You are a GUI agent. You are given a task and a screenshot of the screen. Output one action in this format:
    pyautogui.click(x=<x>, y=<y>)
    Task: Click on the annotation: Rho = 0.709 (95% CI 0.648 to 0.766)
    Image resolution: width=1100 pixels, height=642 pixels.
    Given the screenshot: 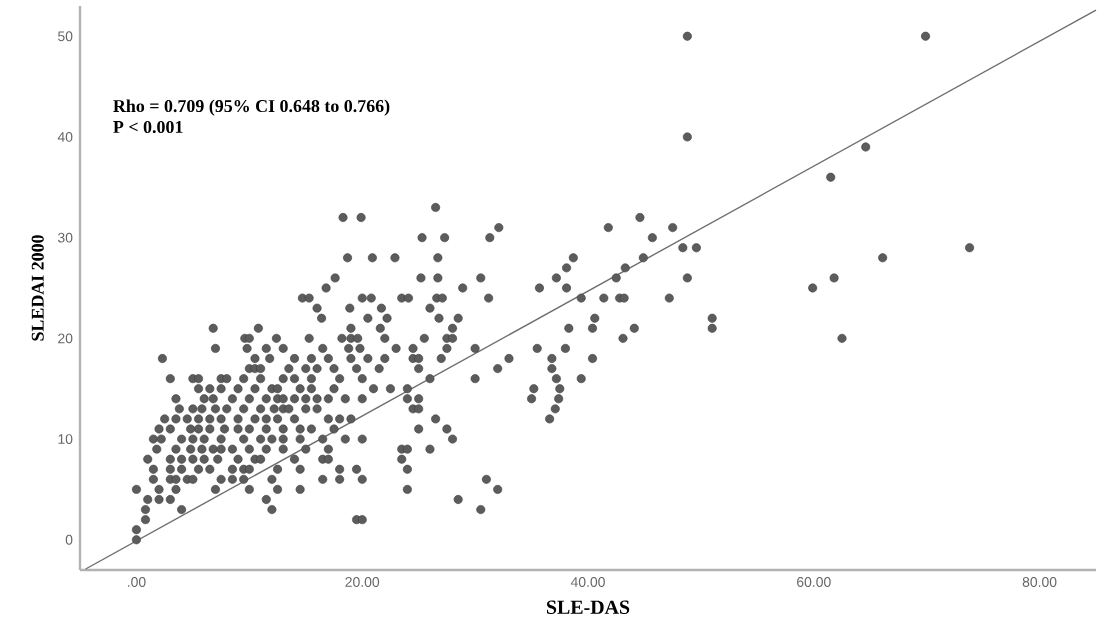 What is the action you would take?
    pyautogui.click(x=251, y=107)
    